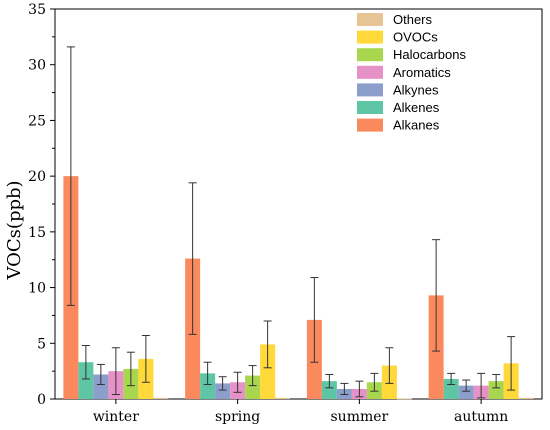 This screenshot has width=550, height=430. Describe the element at coordinates (416, 125) in the screenshot. I see `legend-label-alkanes: Alkanes` at that location.